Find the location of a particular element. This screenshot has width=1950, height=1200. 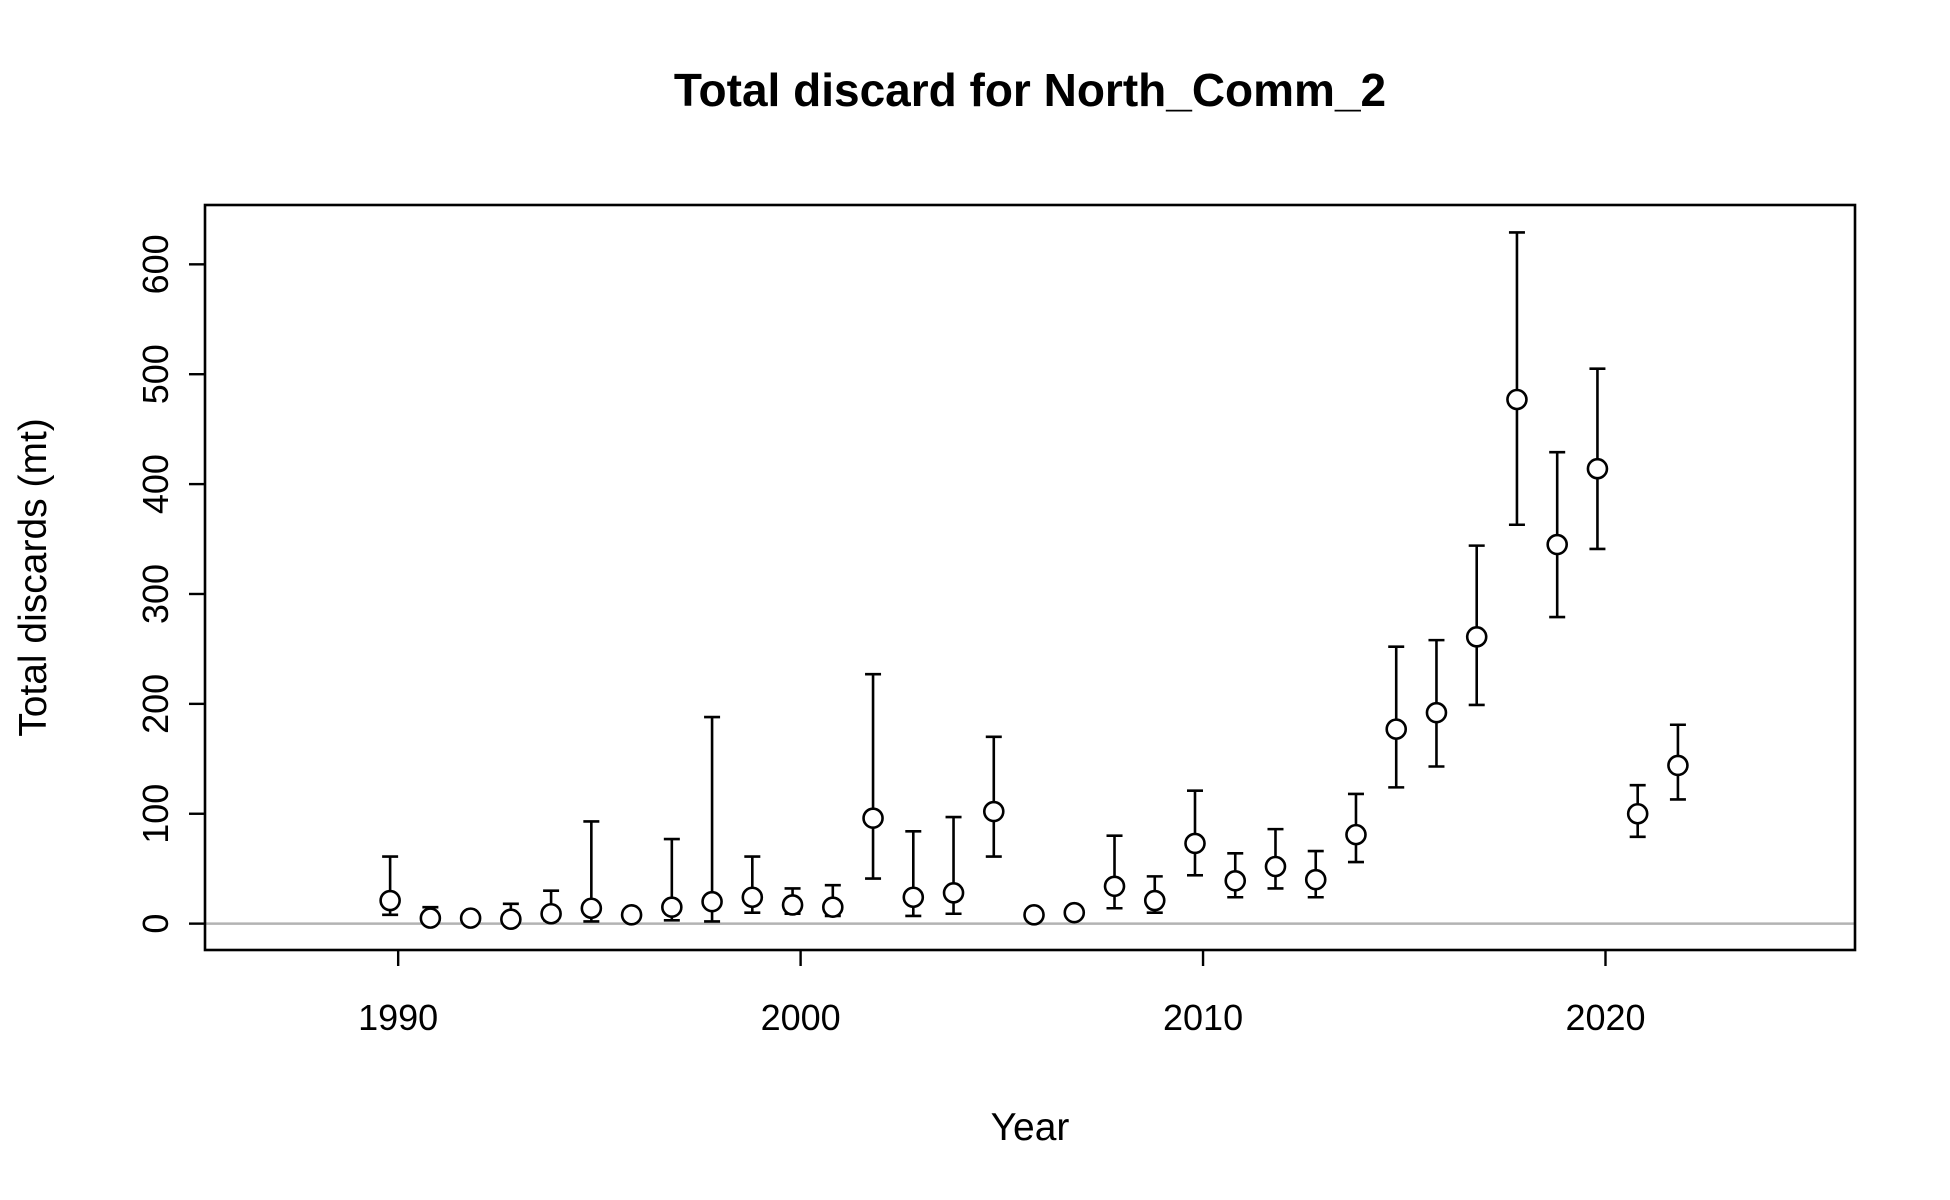

x-tick-label: 2010 is located at coordinates (1203, 1017).